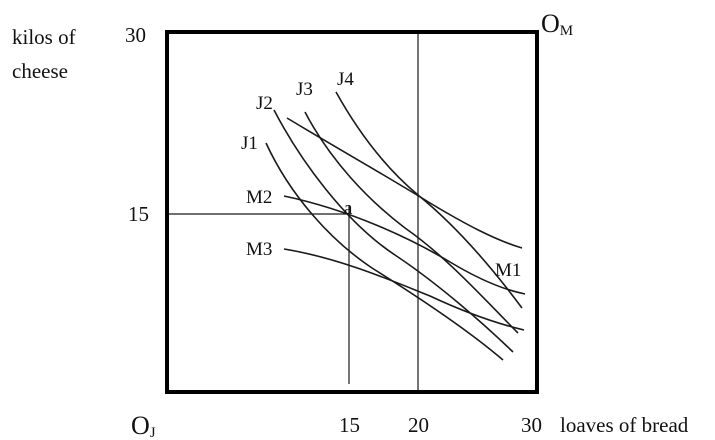 The height and width of the screenshot is (440, 715). I want to click on point-a-label: a, so click(348, 208).